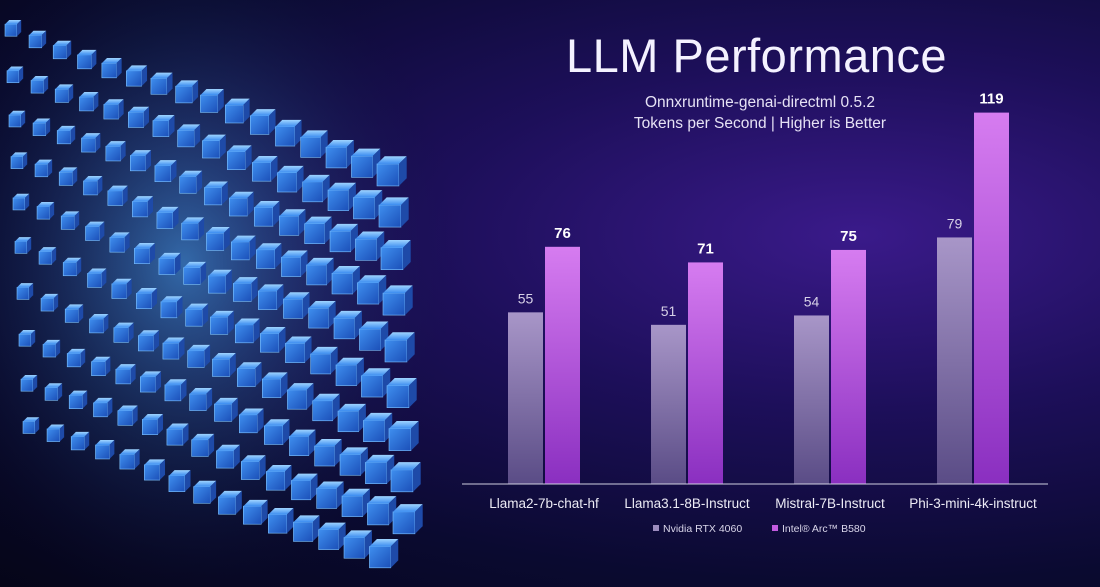 The height and width of the screenshot is (587, 1100). I want to click on legend-label-0: Nvidia RTX 4060, so click(702, 529).